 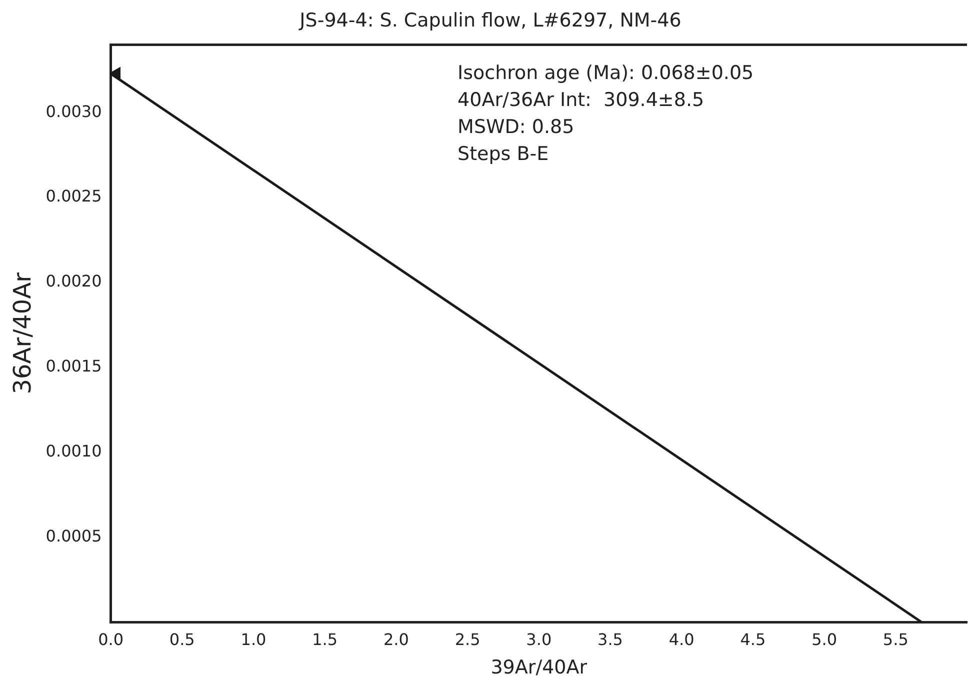 I want to click on x-tick-label: 2.5, so click(x=467, y=639).